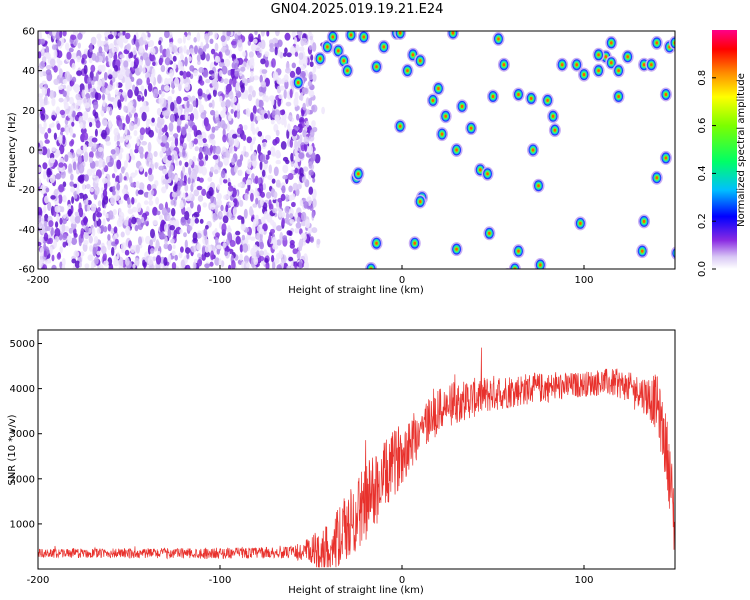 This screenshot has width=750, height=600. Describe the element at coordinates (27, 230) in the screenshot. I see `y-tick-label: -40` at that location.